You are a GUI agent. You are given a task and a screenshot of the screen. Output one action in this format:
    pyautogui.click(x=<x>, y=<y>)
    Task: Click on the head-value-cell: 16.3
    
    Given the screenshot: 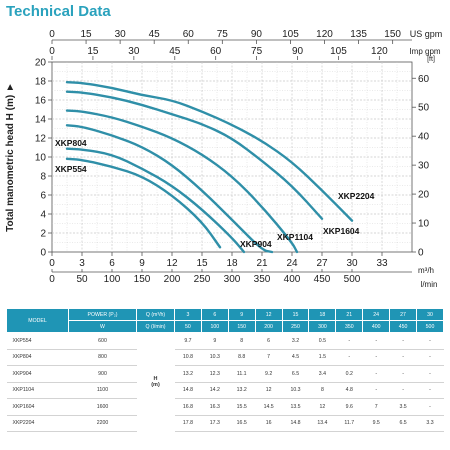 What is the action you would take?
    pyautogui.click(x=215, y=407)
    